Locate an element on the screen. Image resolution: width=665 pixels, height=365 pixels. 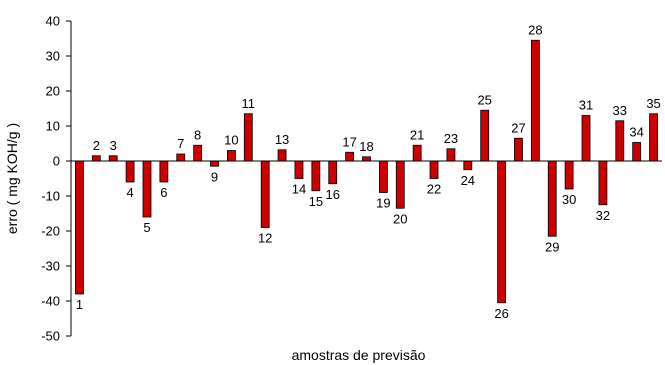
data-label-13: 13 is located at coordinates (282, 139).